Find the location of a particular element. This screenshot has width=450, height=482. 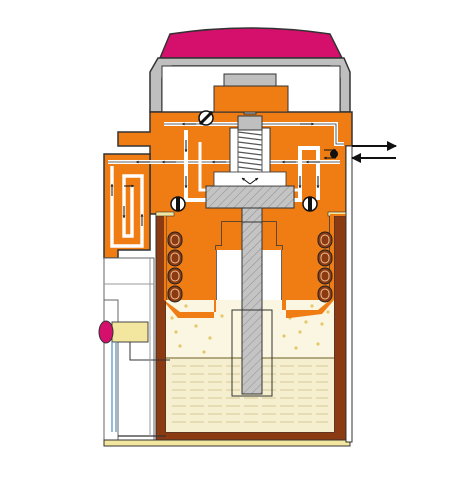

airway-left-a is located at coordinates (127, 207).